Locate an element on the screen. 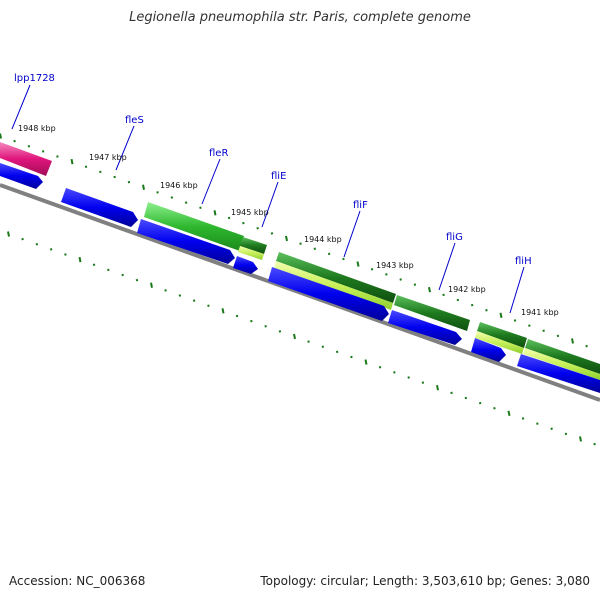 The height and width of the screenshot is (600, 600). gene-bar-flie is located at coordinates (253, 245).